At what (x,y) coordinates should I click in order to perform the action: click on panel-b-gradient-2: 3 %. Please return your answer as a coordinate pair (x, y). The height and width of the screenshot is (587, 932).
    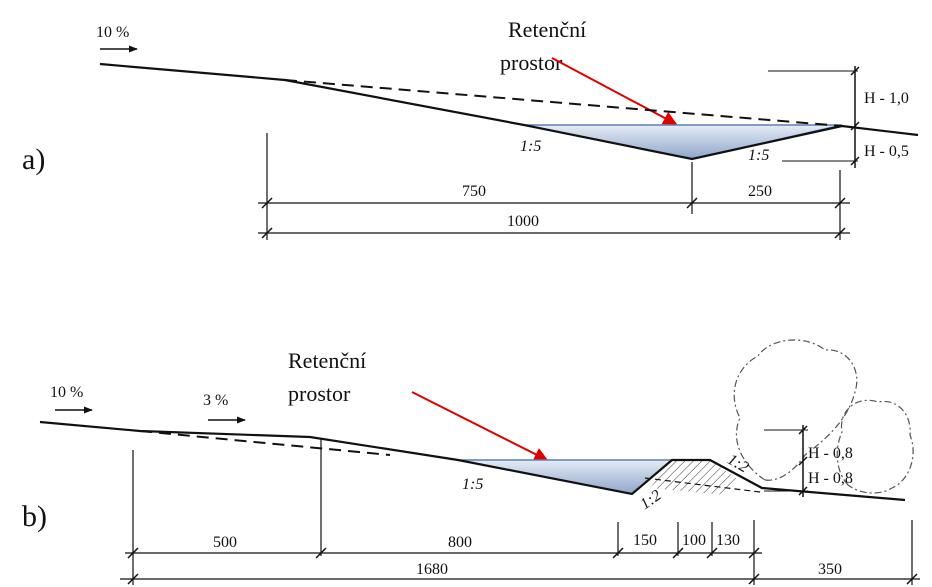
    Looking at the image, I should click on (215, 400).